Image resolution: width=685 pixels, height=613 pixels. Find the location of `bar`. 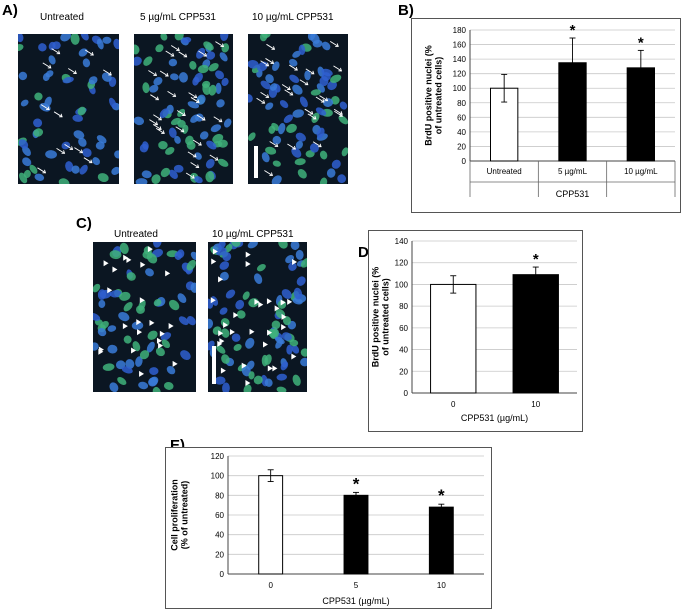

bar is located at coordinates (441, 540).